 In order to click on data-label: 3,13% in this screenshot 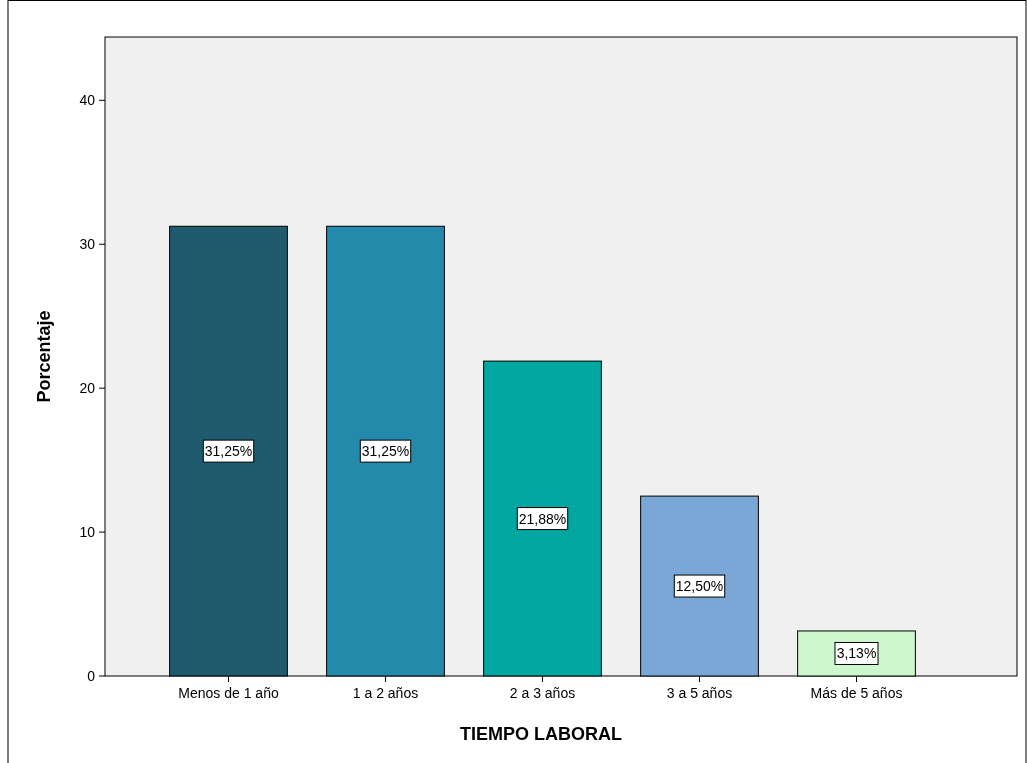, I will do `click(856, 653)`.